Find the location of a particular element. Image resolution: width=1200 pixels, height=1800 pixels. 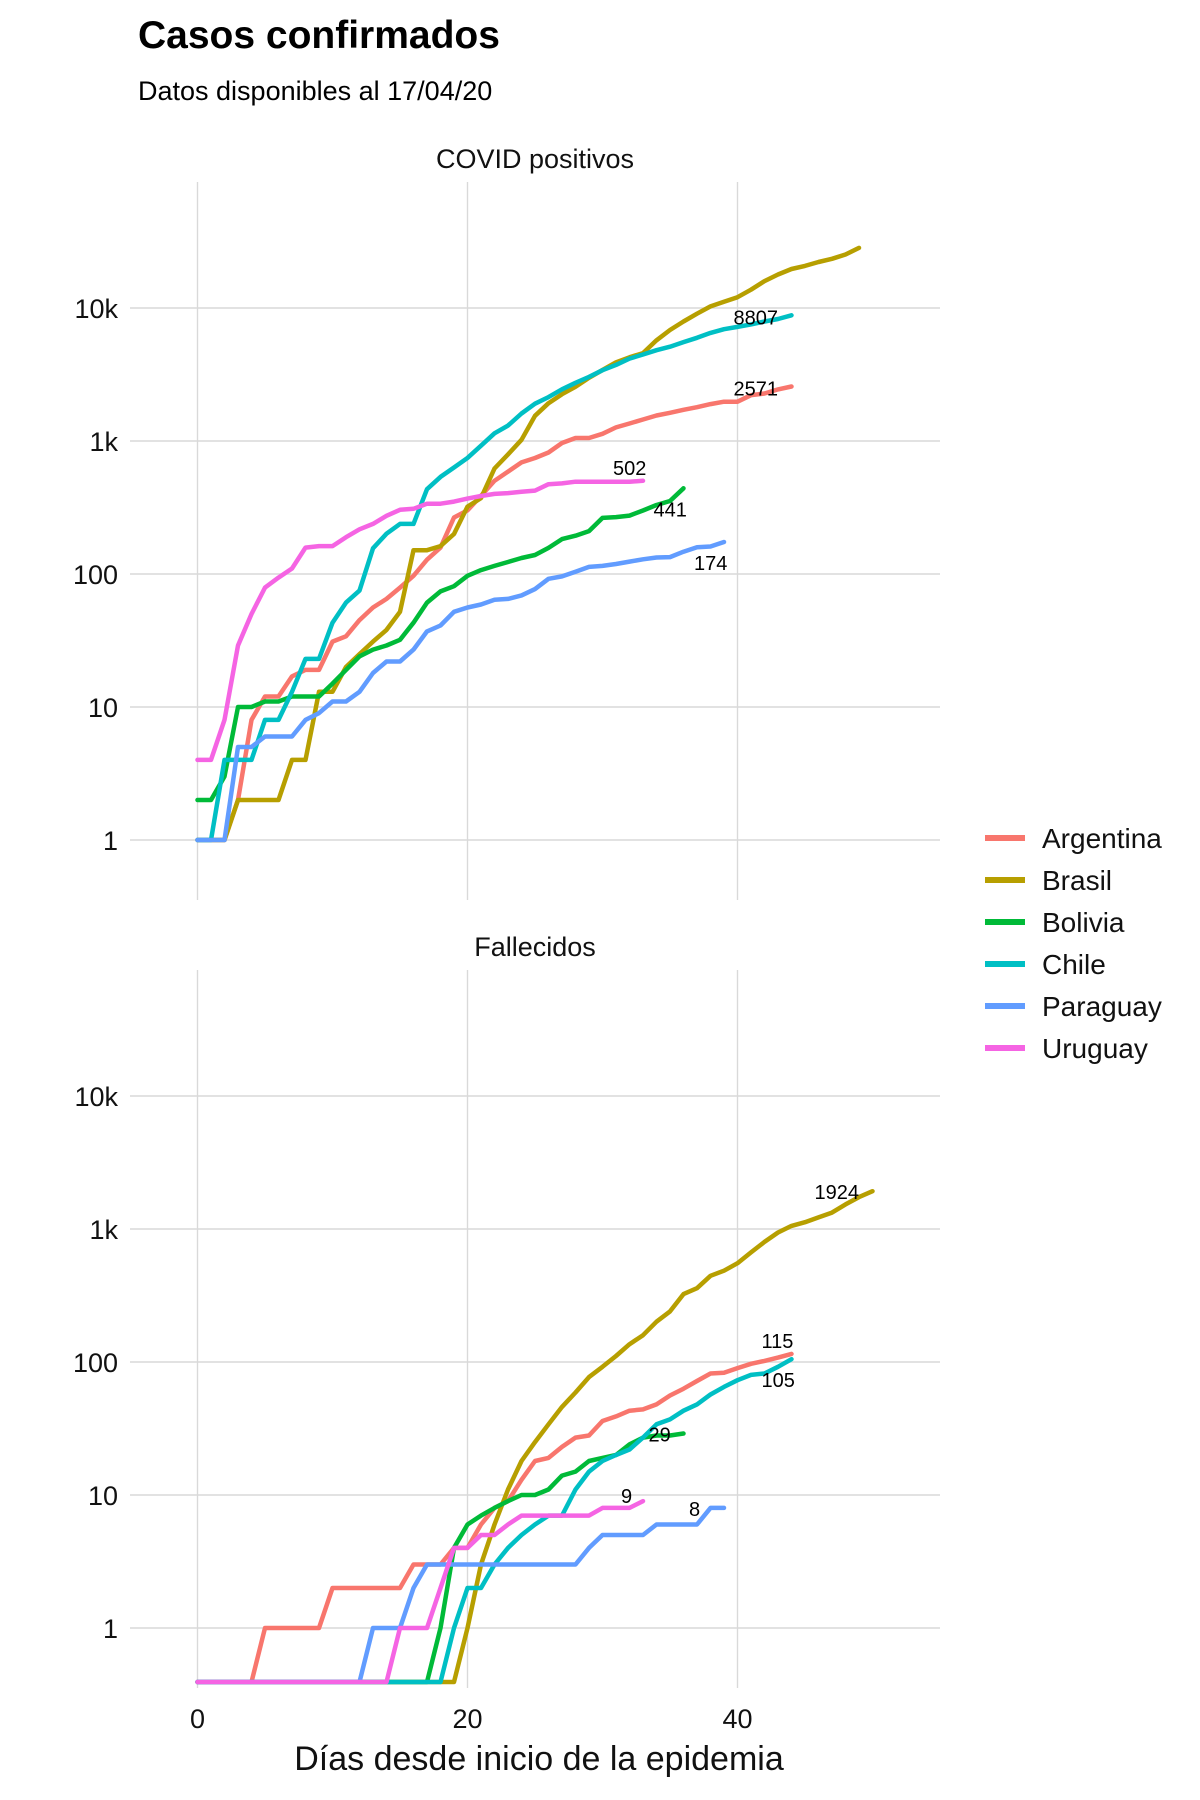

x-tick-label: 40 is located at coordinates (737, 1719).